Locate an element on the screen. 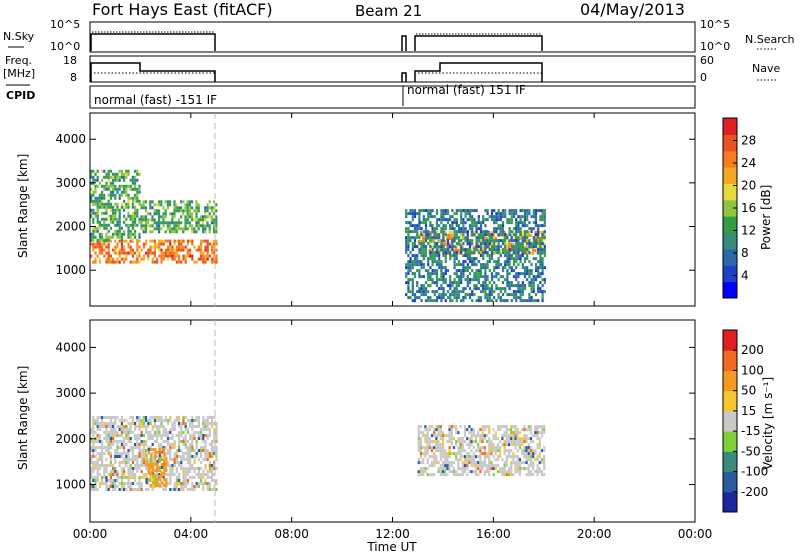 This screenshot has width=800, height=554. colorbar-swatch is located at coordinates (730, 126).